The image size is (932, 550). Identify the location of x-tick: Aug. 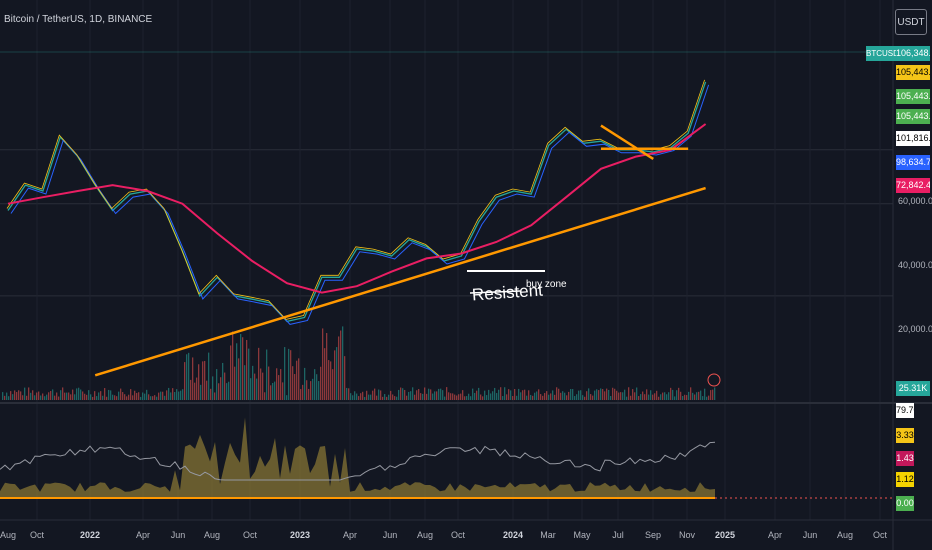
(212, 535).